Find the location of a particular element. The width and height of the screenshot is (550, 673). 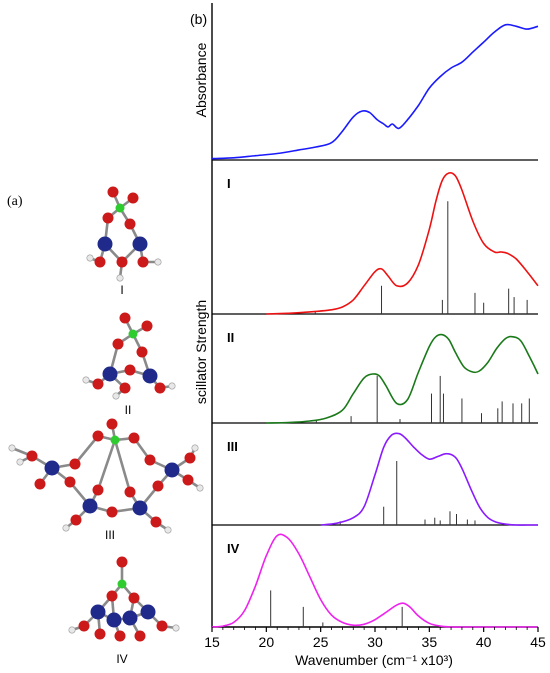

structure-label-III: III is located at coordinates (110, 535).